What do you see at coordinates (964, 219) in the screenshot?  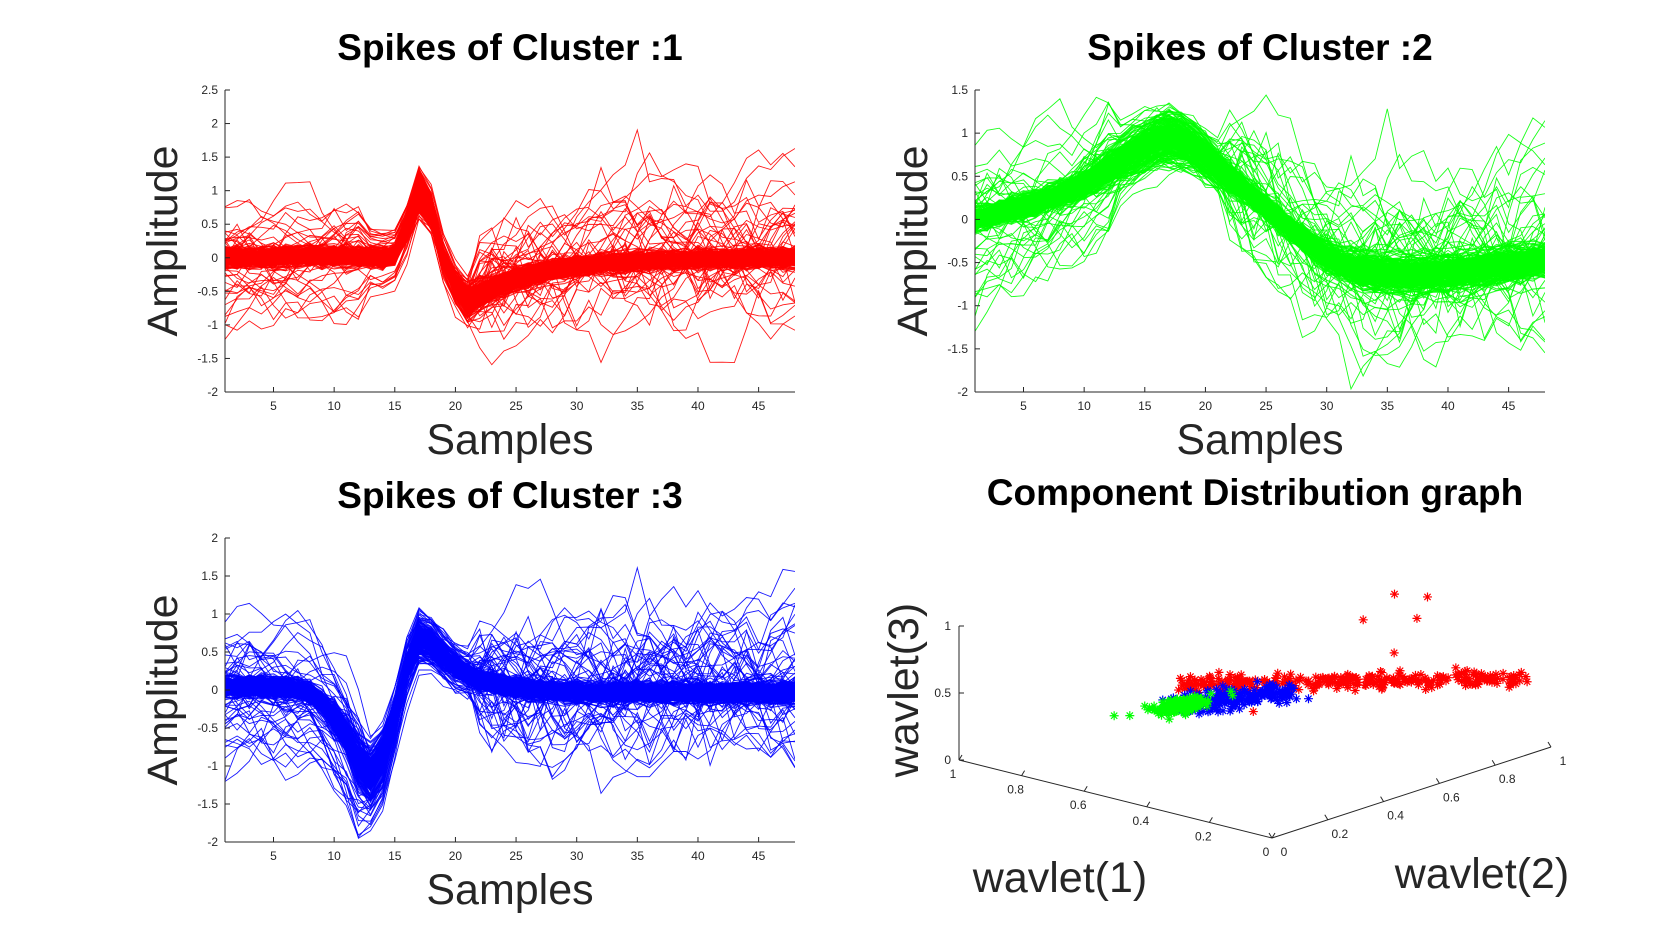 I see `y-tick-label: 0` at bounding box center [964, 219].